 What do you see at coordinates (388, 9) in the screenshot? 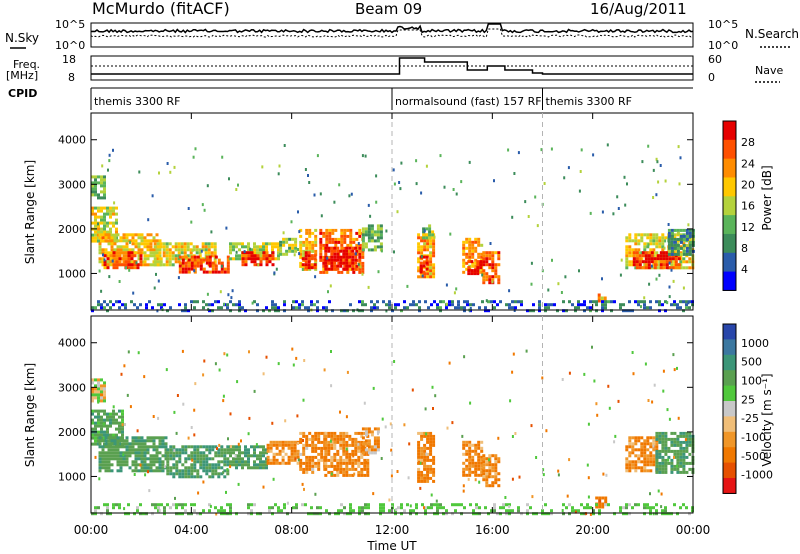
I see `beam-title: Beam 09` at bounding box center [388, 9].